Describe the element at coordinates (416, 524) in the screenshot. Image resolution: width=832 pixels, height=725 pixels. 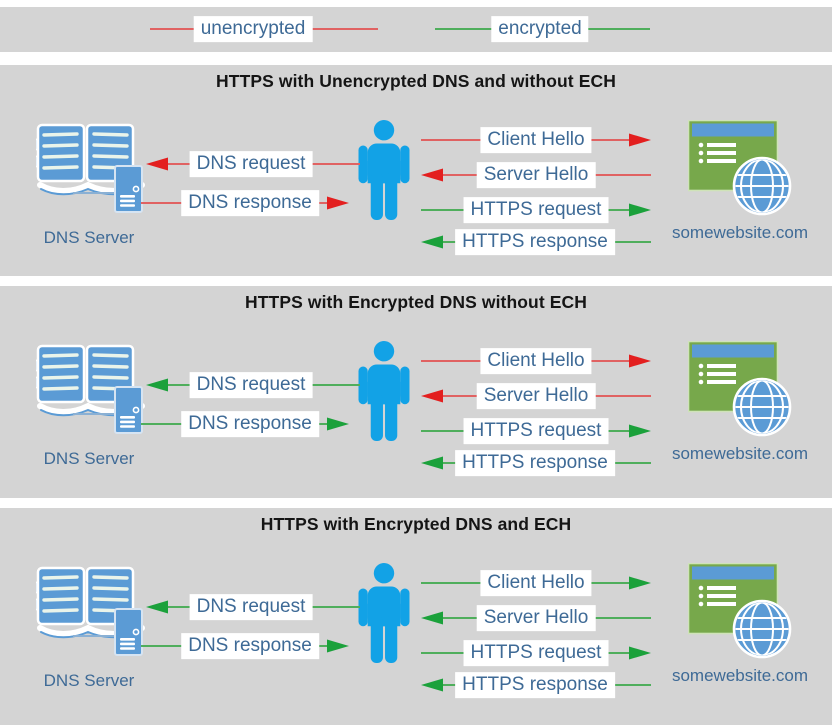
I see `panel-title: HTTPS with Encrypted DNS and ECH` at that location.